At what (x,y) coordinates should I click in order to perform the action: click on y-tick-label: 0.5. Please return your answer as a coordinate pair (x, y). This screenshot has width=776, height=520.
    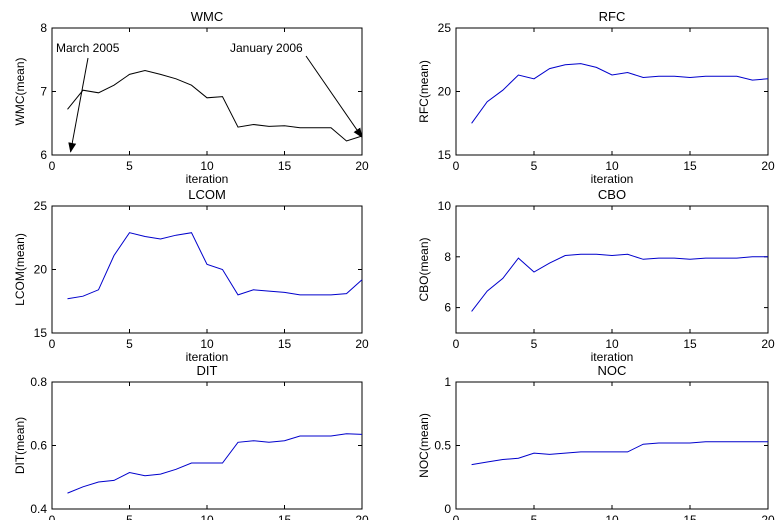
    Looking at the image, I should click on (442, 446).